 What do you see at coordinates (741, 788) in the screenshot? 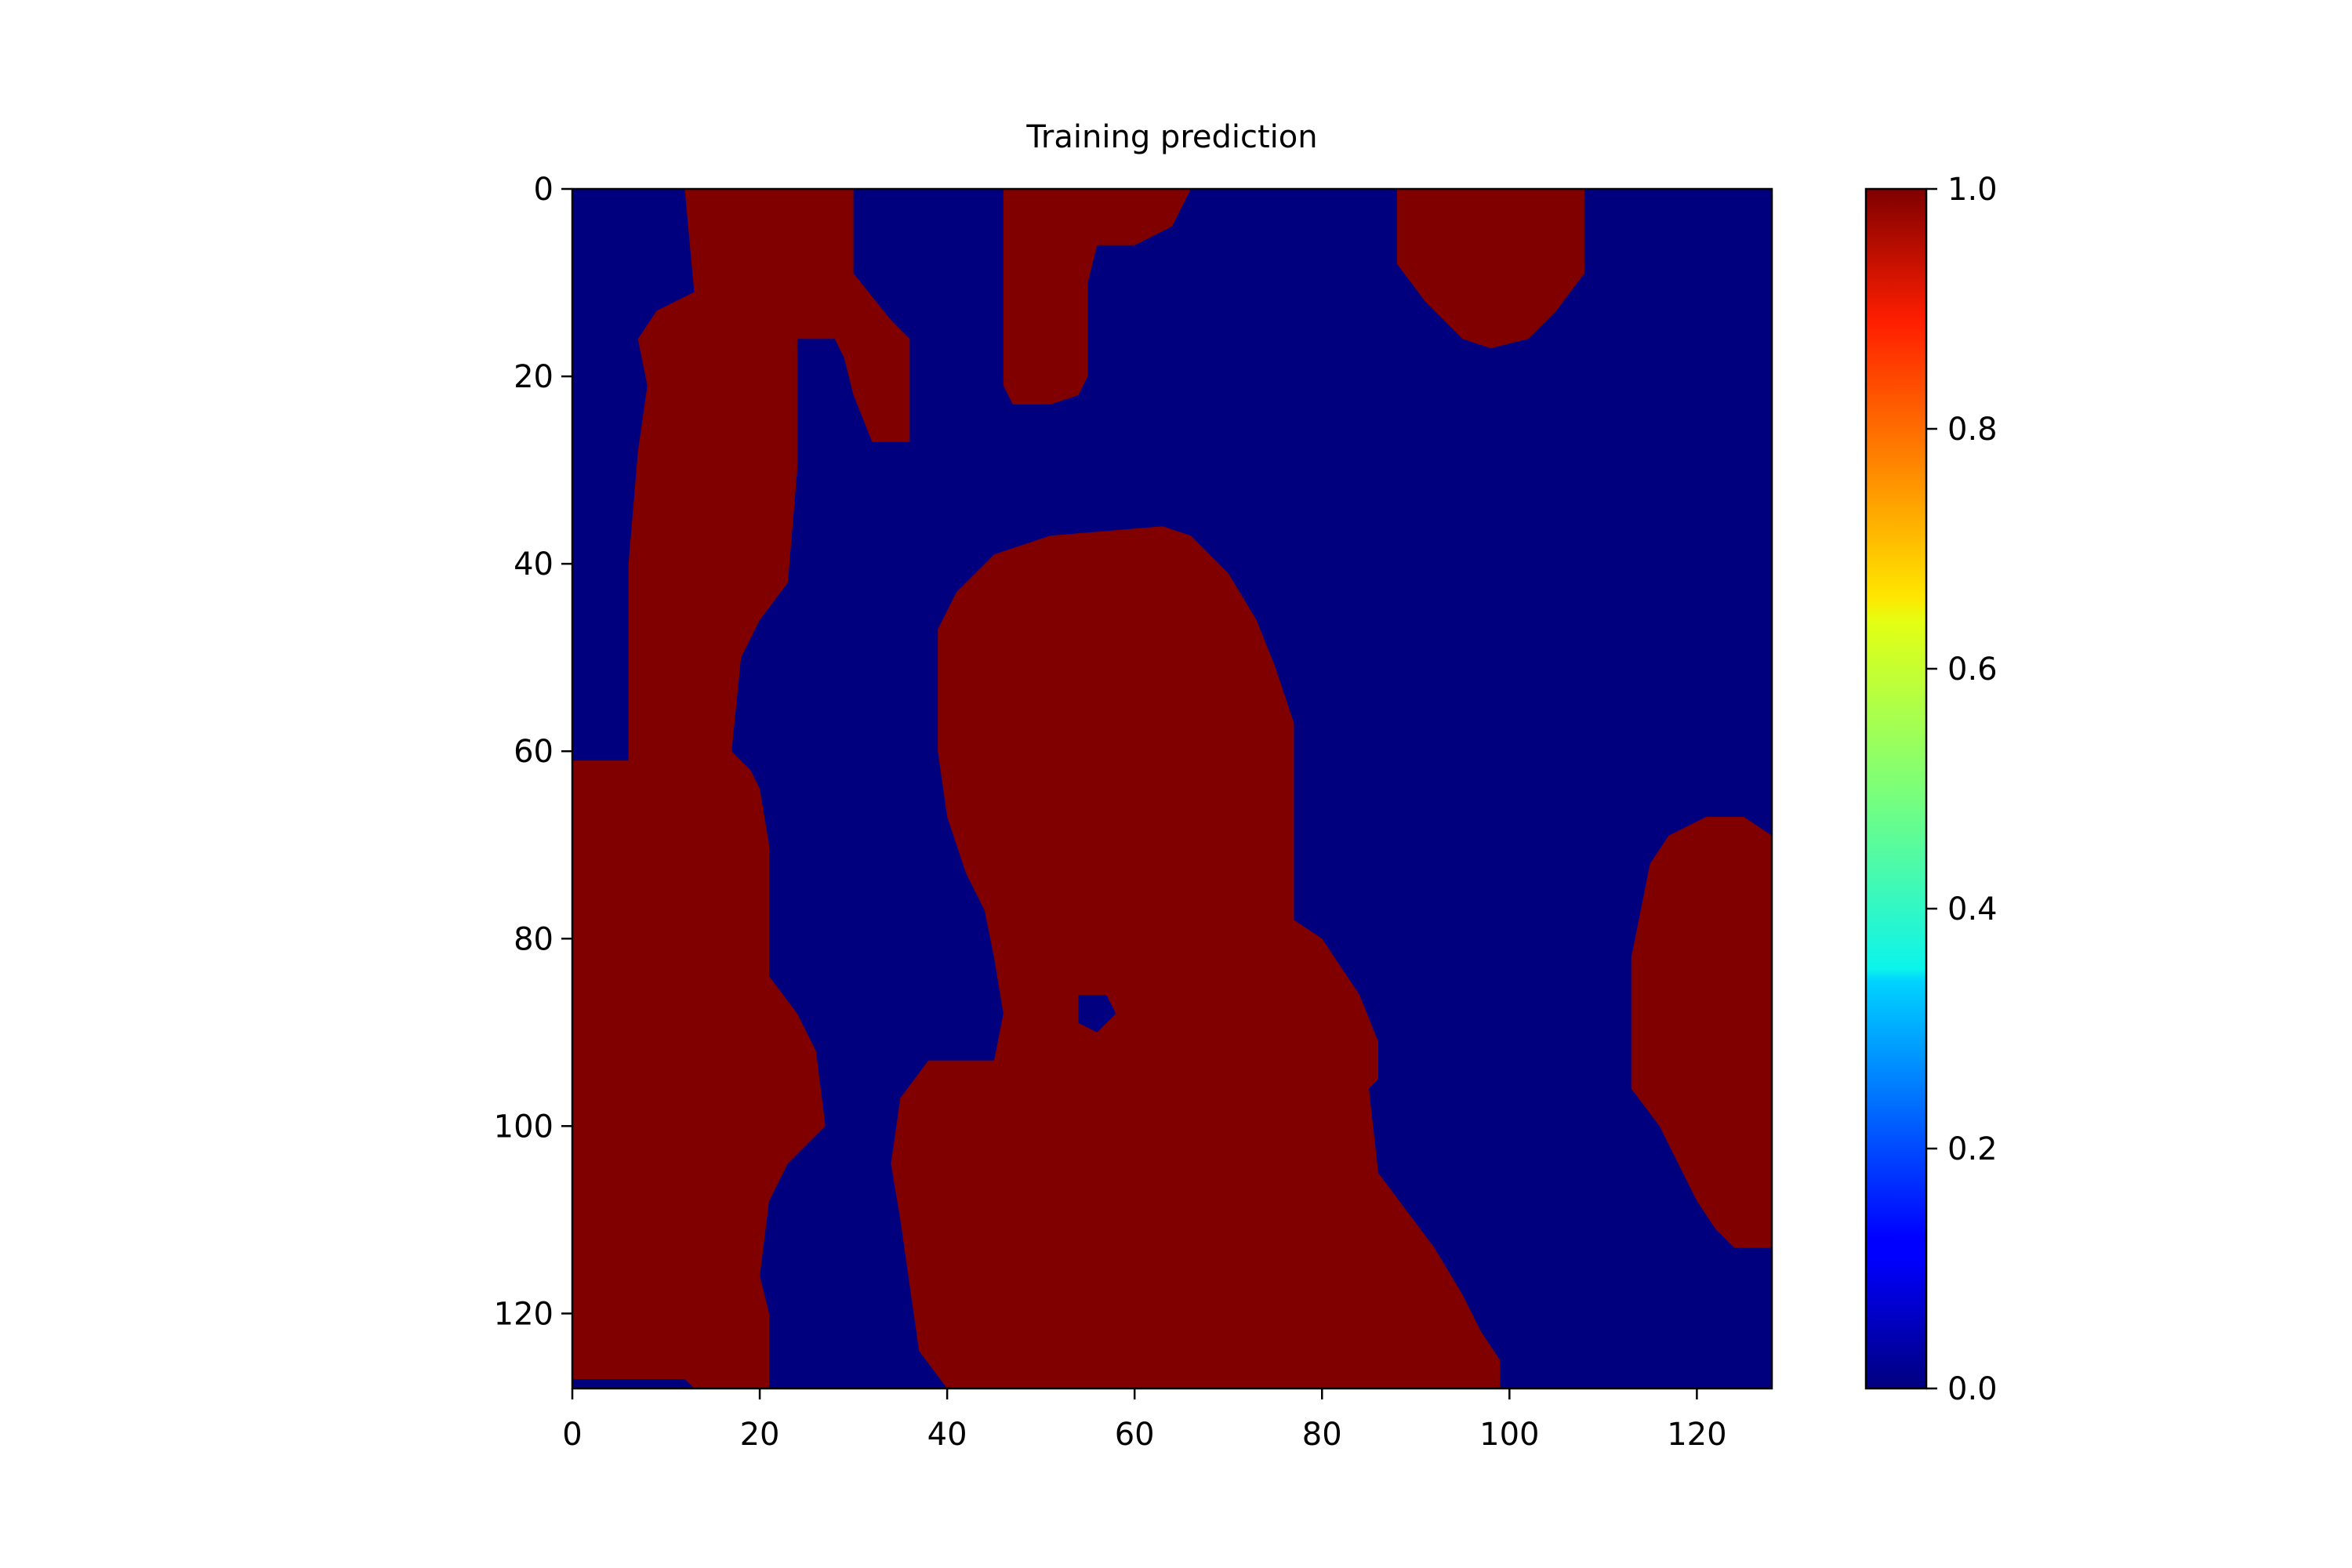
I see `heatmap-region-left-column-region` at bounding box center [741, 788].